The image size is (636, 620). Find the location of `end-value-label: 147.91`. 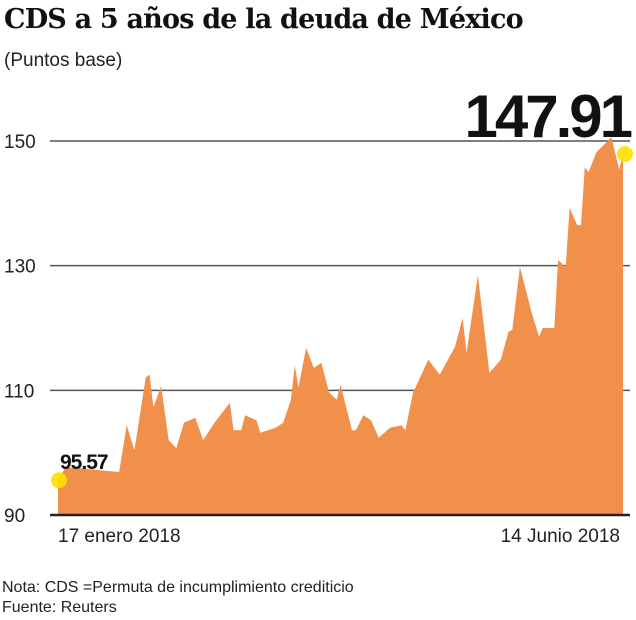

end-value-label: 147.91 is located at coordinates (547, 116).